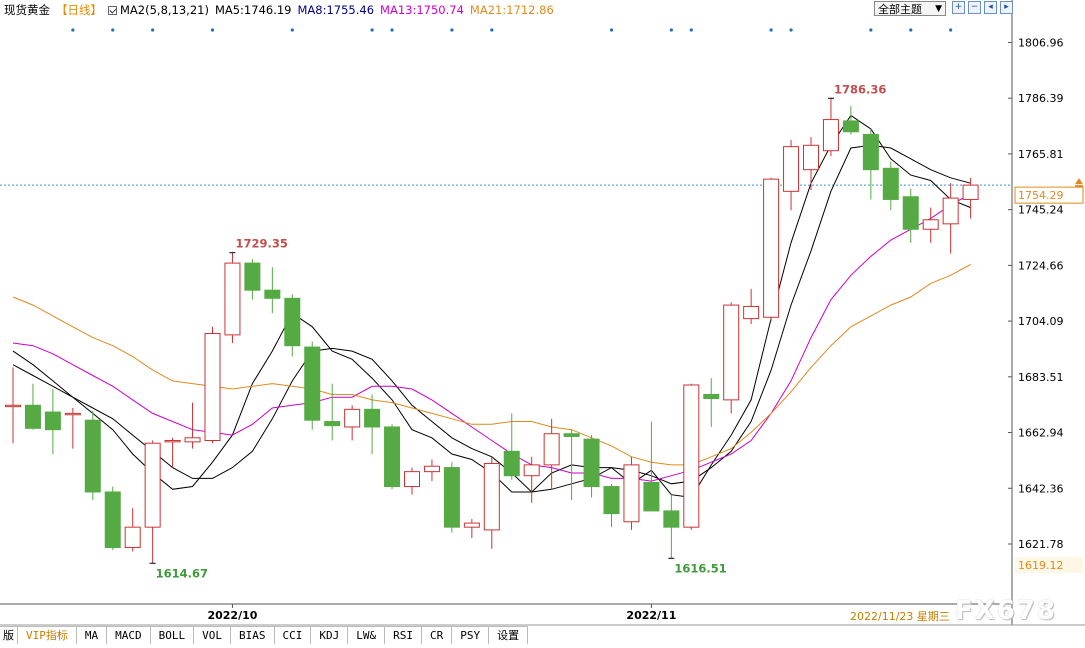 This screenshot has width=1085, height=648. What do you see at coordinates (253, 635) in the screenshot?
I see `tab-6: BIAS` at bounding box center [253, 635].